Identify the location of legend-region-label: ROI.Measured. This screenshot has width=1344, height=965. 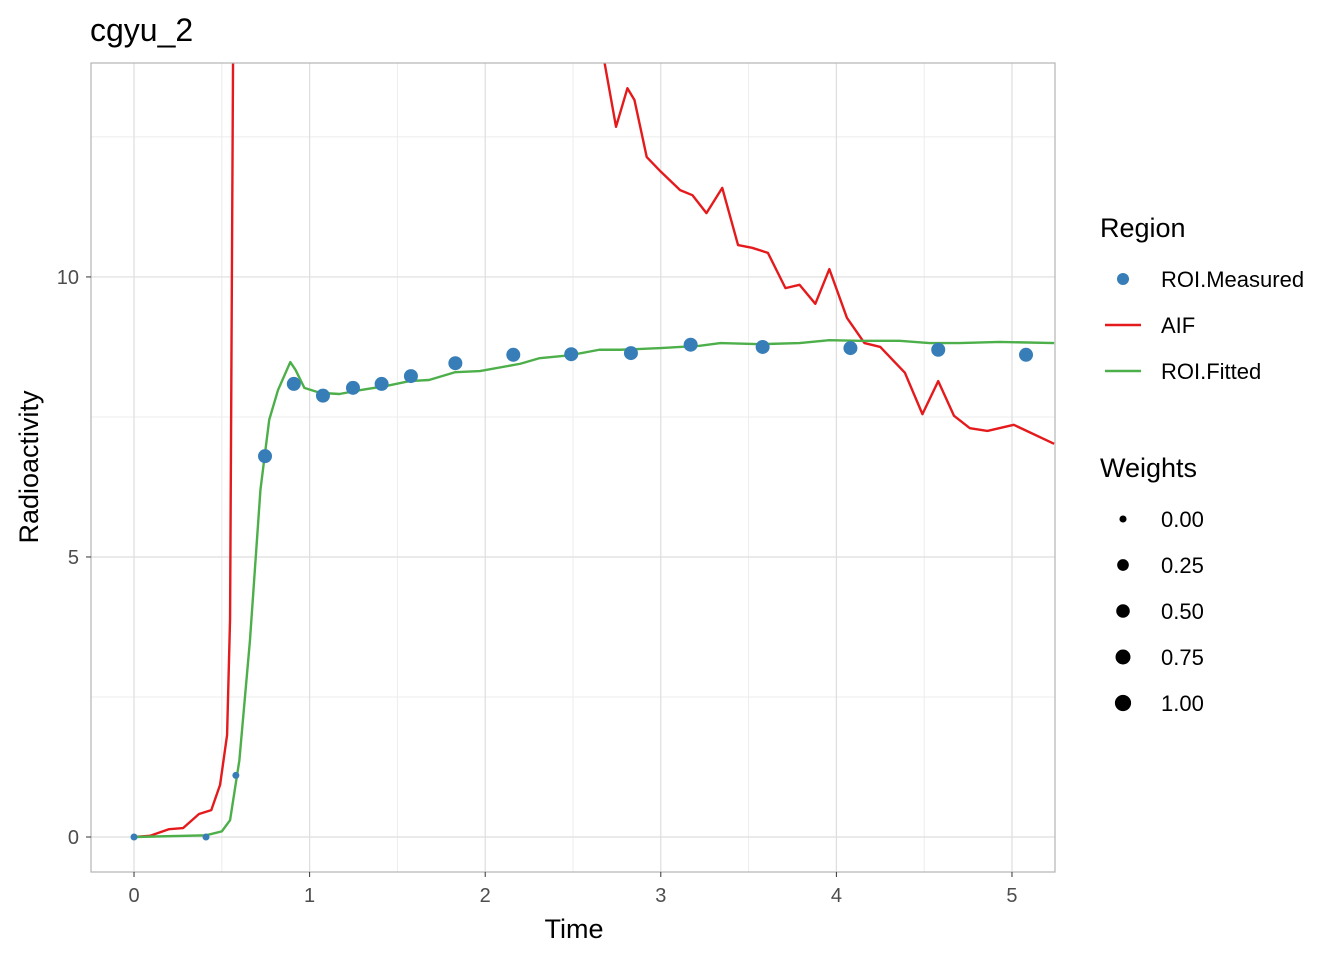
(1232, 279).